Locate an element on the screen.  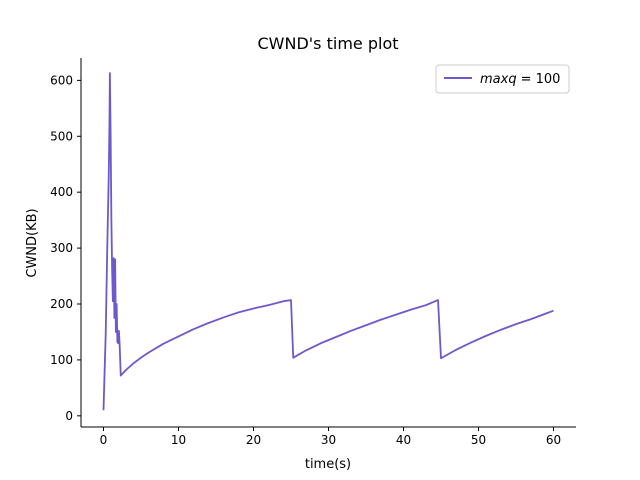
x-tick-label: 20 is located at coordinates (253, 440).